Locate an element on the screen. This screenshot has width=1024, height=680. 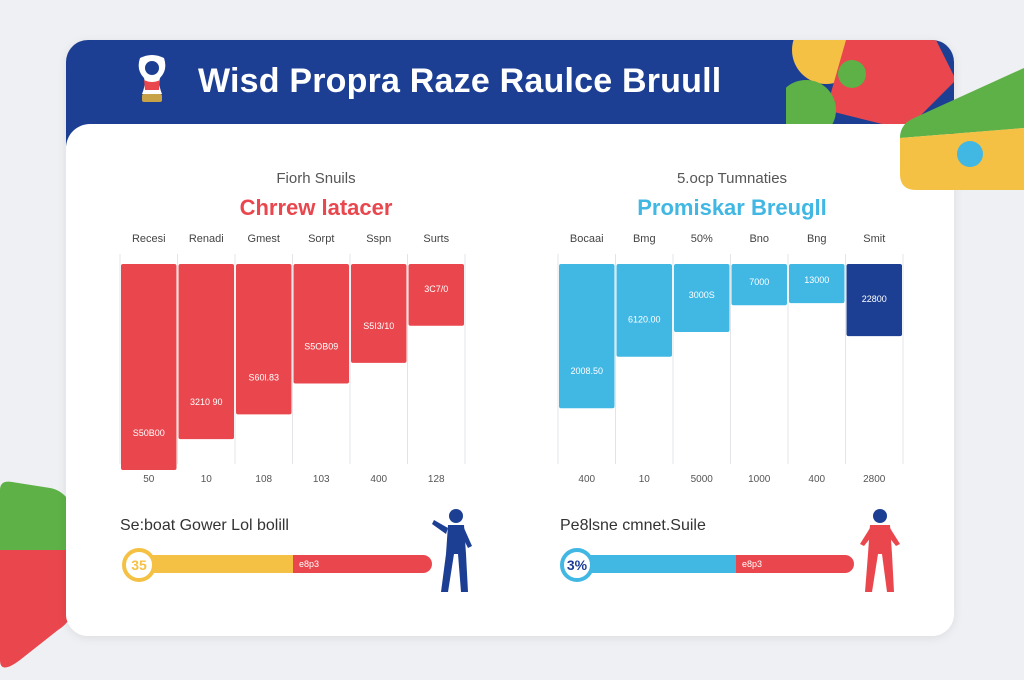
left-panel-header: Fiorh Snuils Chrrew latacer is located at coordinates (316, 195).